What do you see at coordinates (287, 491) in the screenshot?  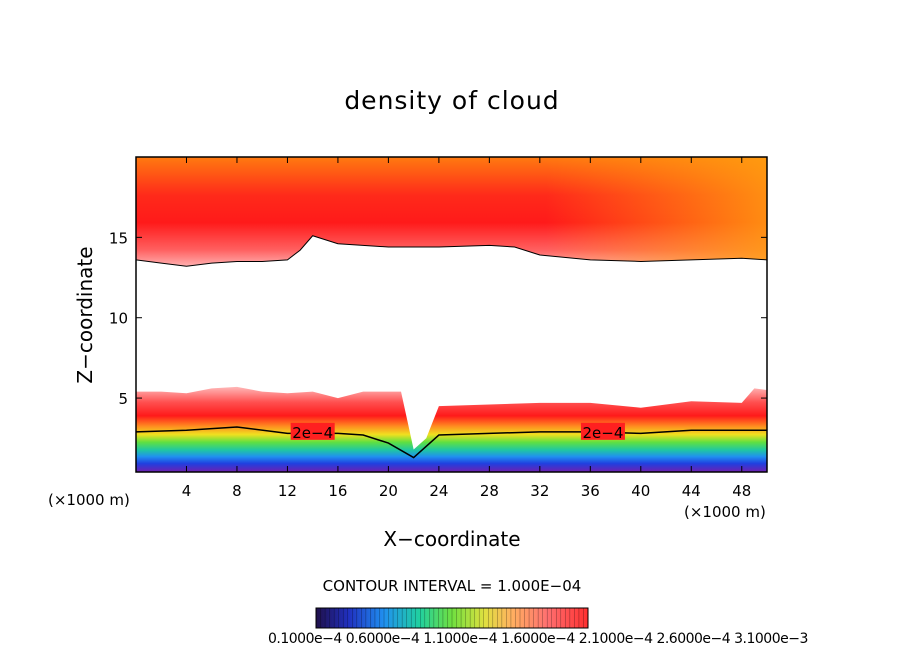 I see `x-tick-label: 12` at bounding box center [287, 491].